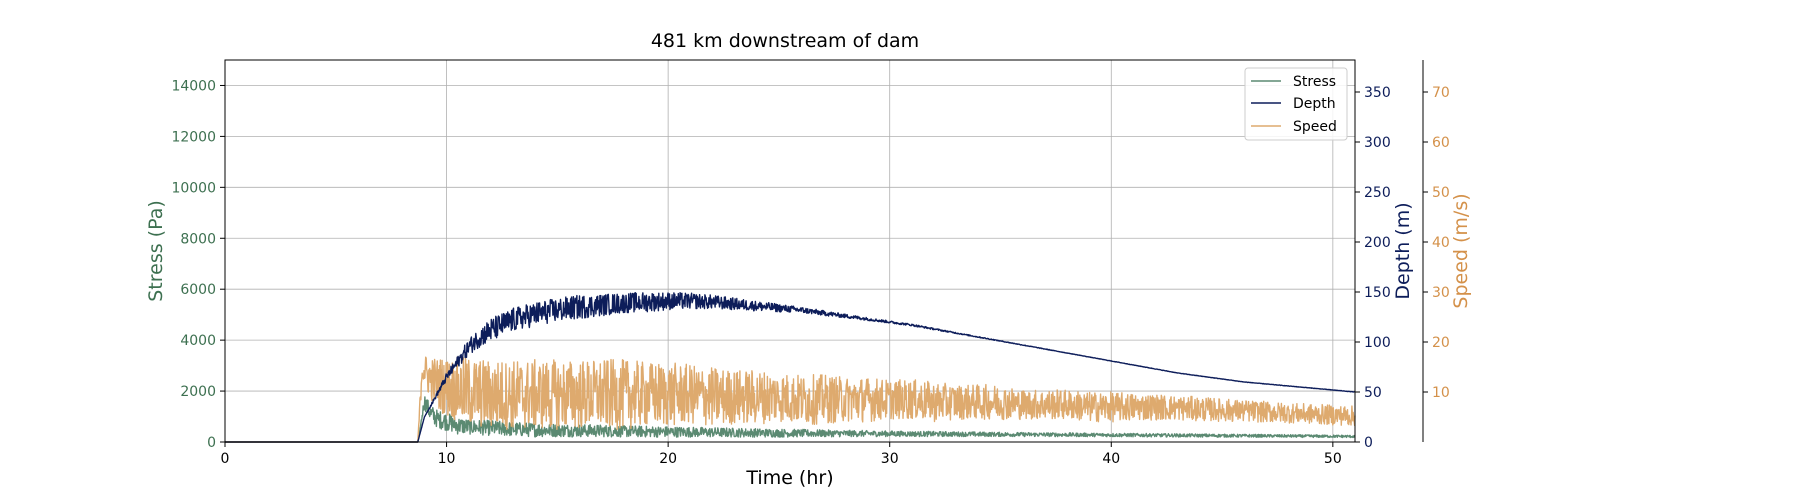 The height and width of the screenshot is (504, 1800). Describe the element at coordinates (1368, 443) in the screenshot. I see `depth-tick-label-0: 0` at that location.